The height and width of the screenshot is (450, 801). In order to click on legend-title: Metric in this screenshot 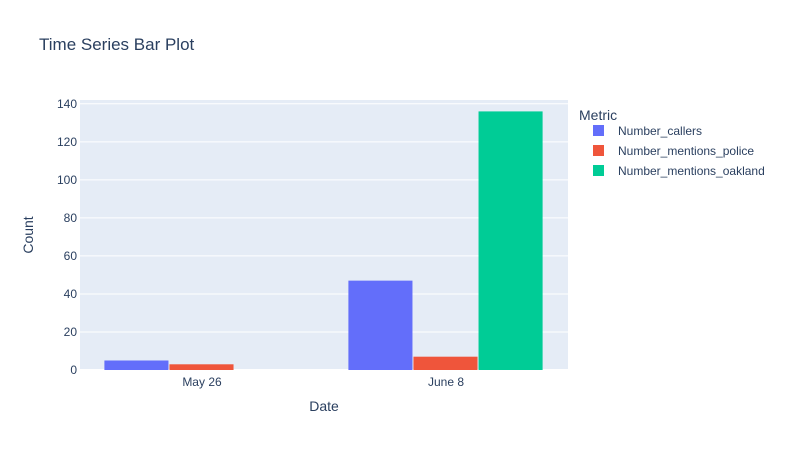, I will do `click(598, 115)`.